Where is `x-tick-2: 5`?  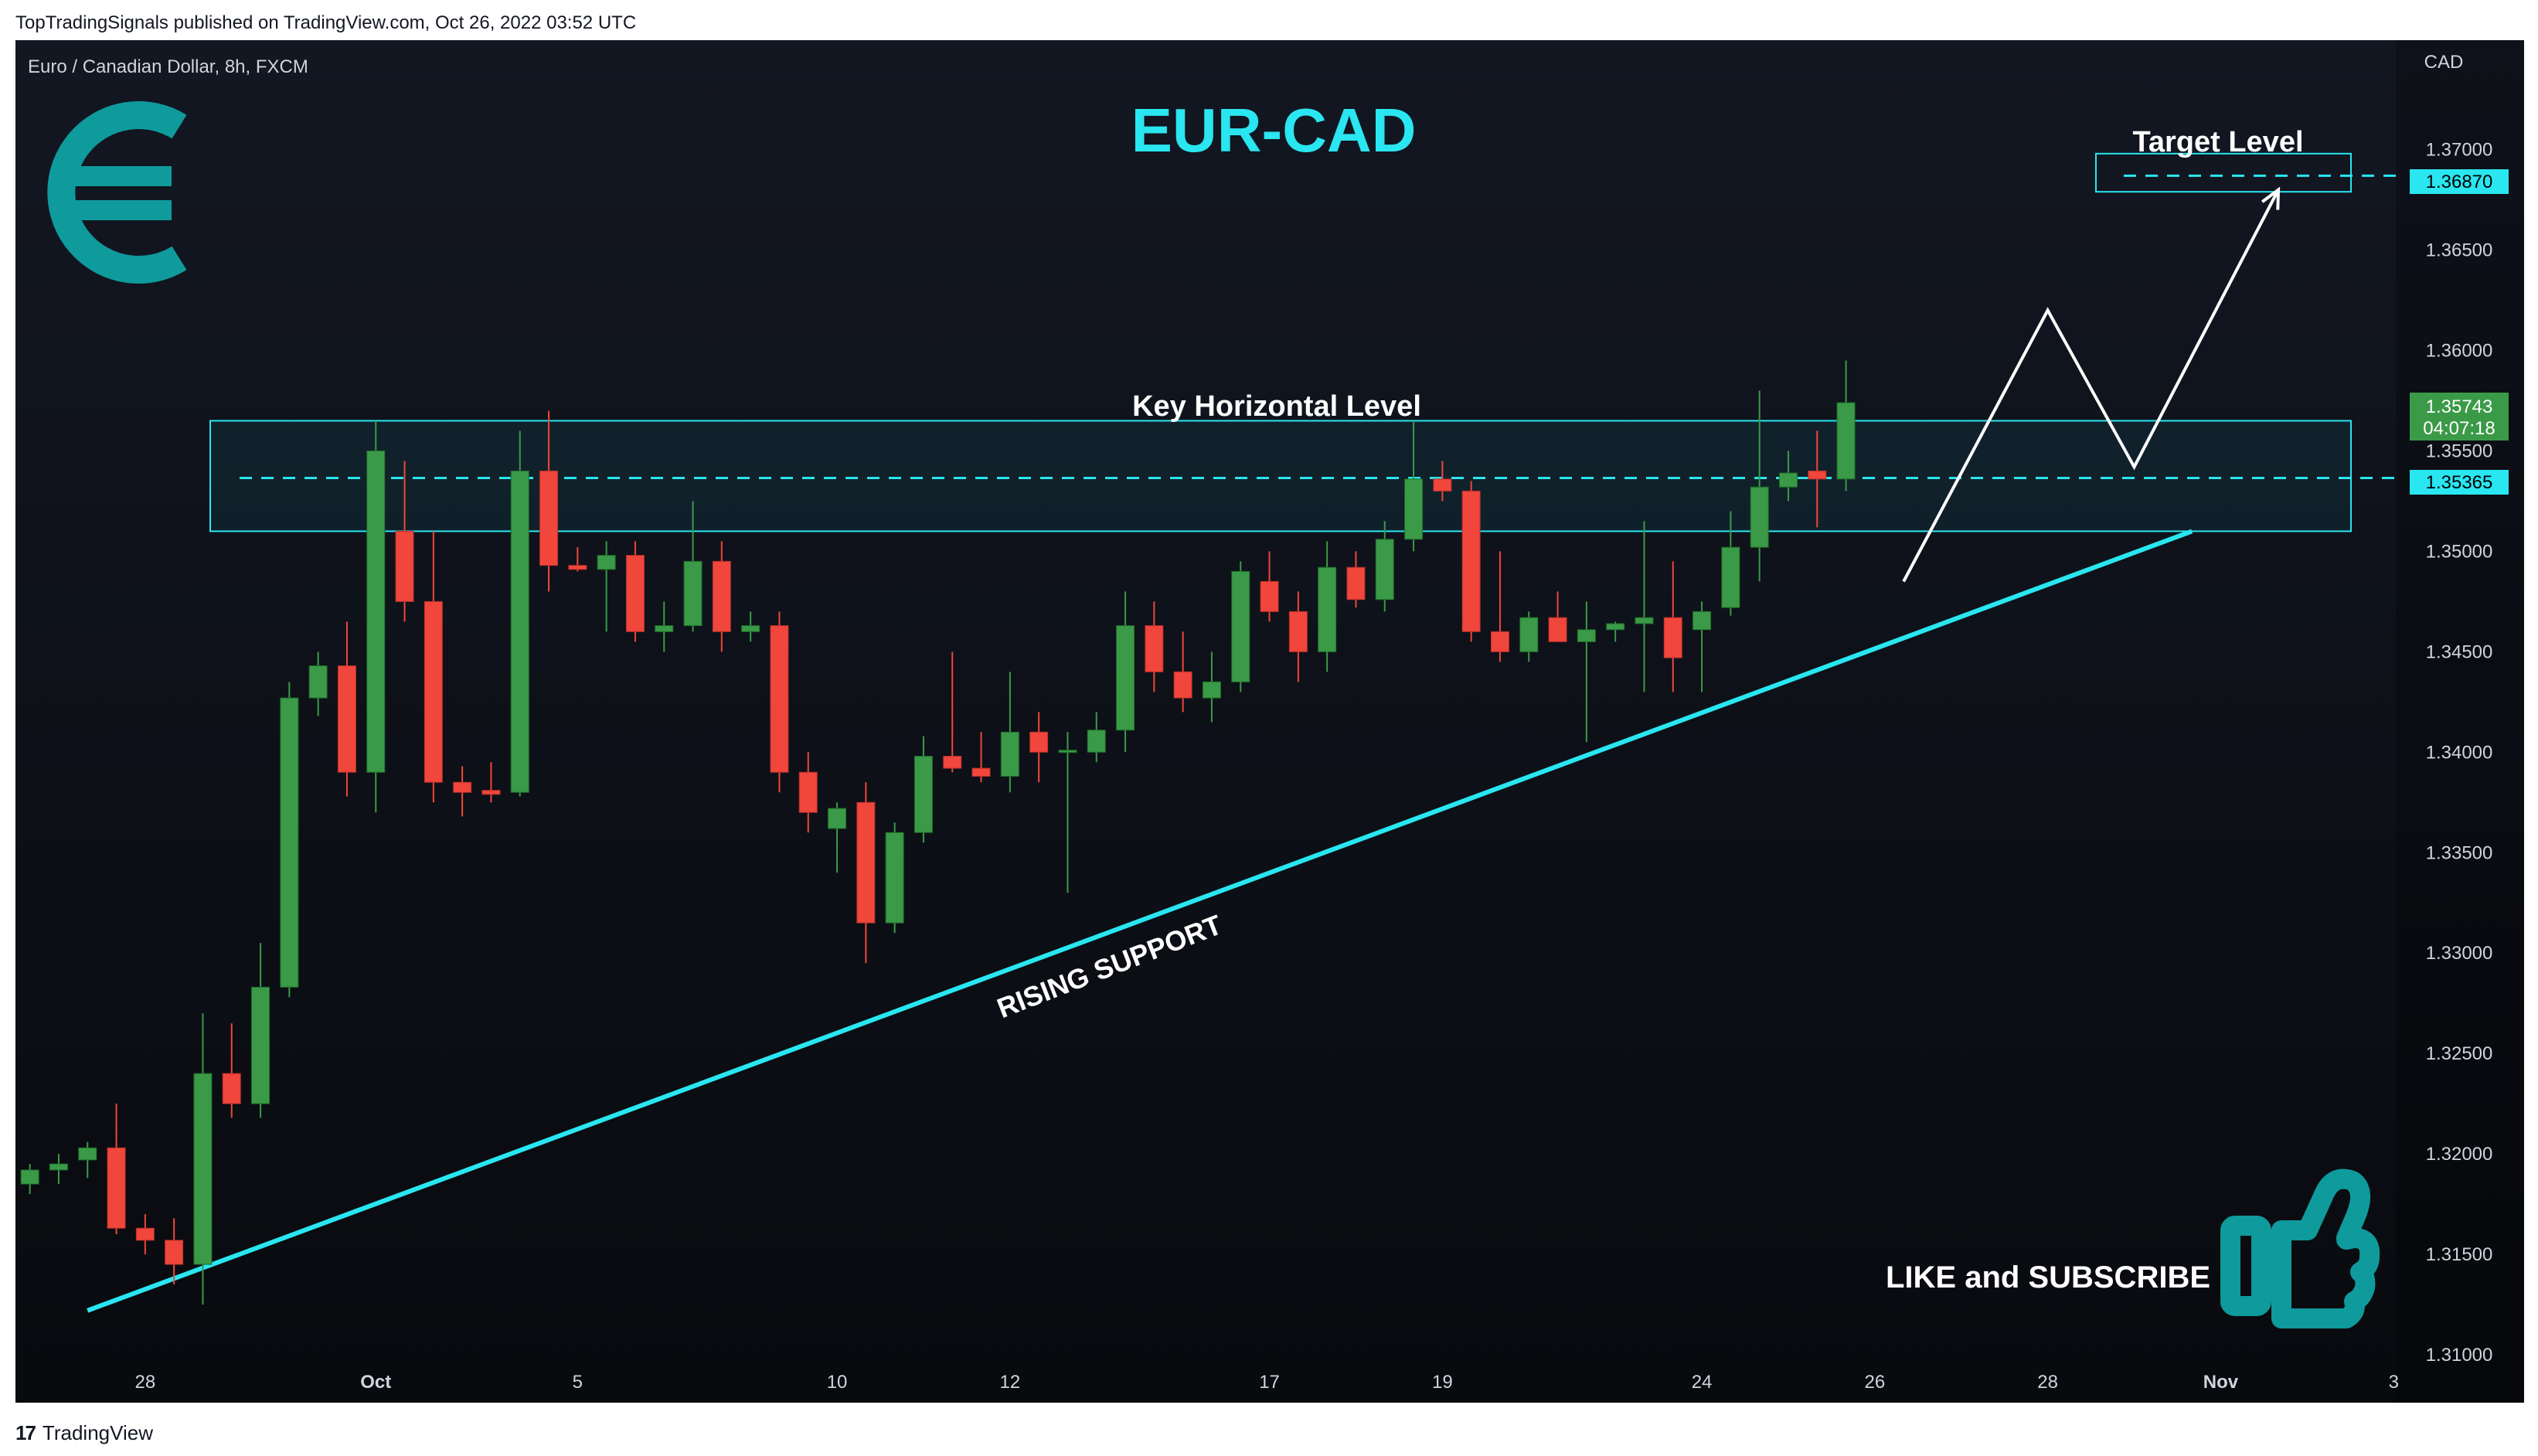 x-tick-2: 5 is located at coordinates (578, 1383).